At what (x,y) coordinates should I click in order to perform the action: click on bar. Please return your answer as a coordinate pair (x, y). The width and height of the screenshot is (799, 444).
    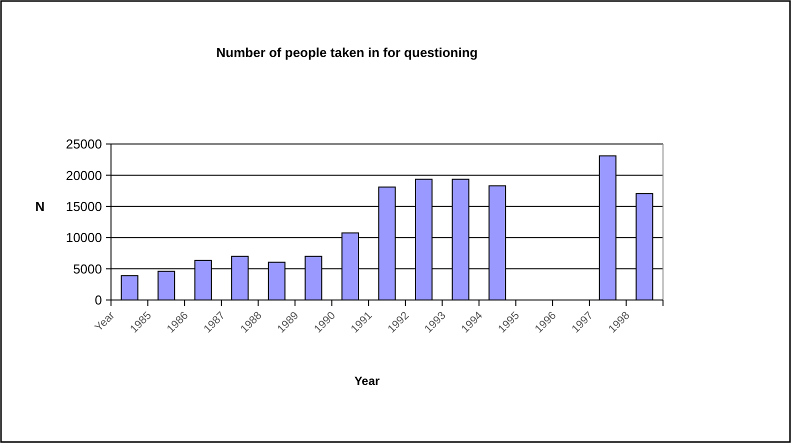
    Looking at the image, I should click on (129, 287).